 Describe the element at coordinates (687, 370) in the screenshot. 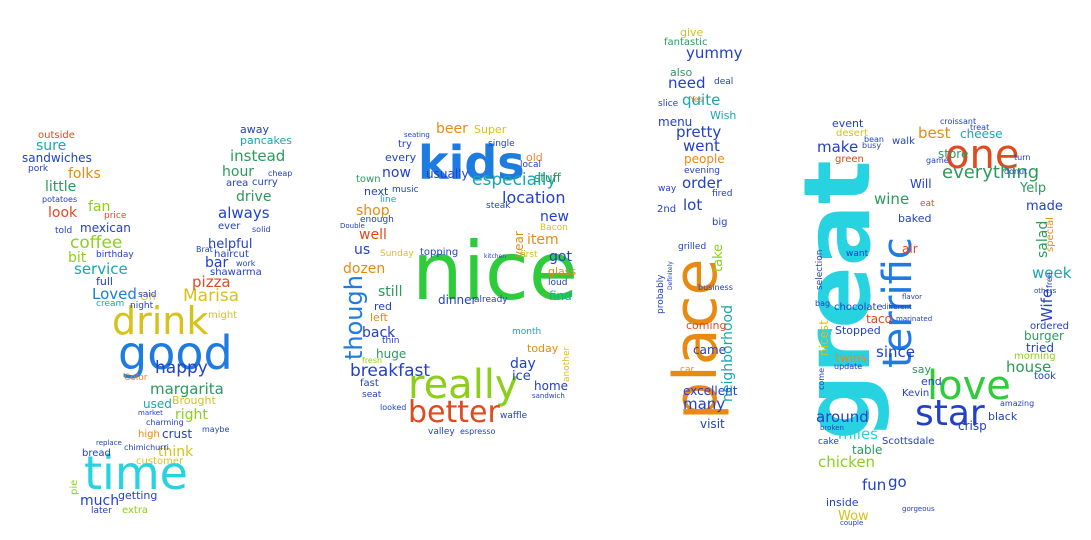

I see `word-car: car` at that location.